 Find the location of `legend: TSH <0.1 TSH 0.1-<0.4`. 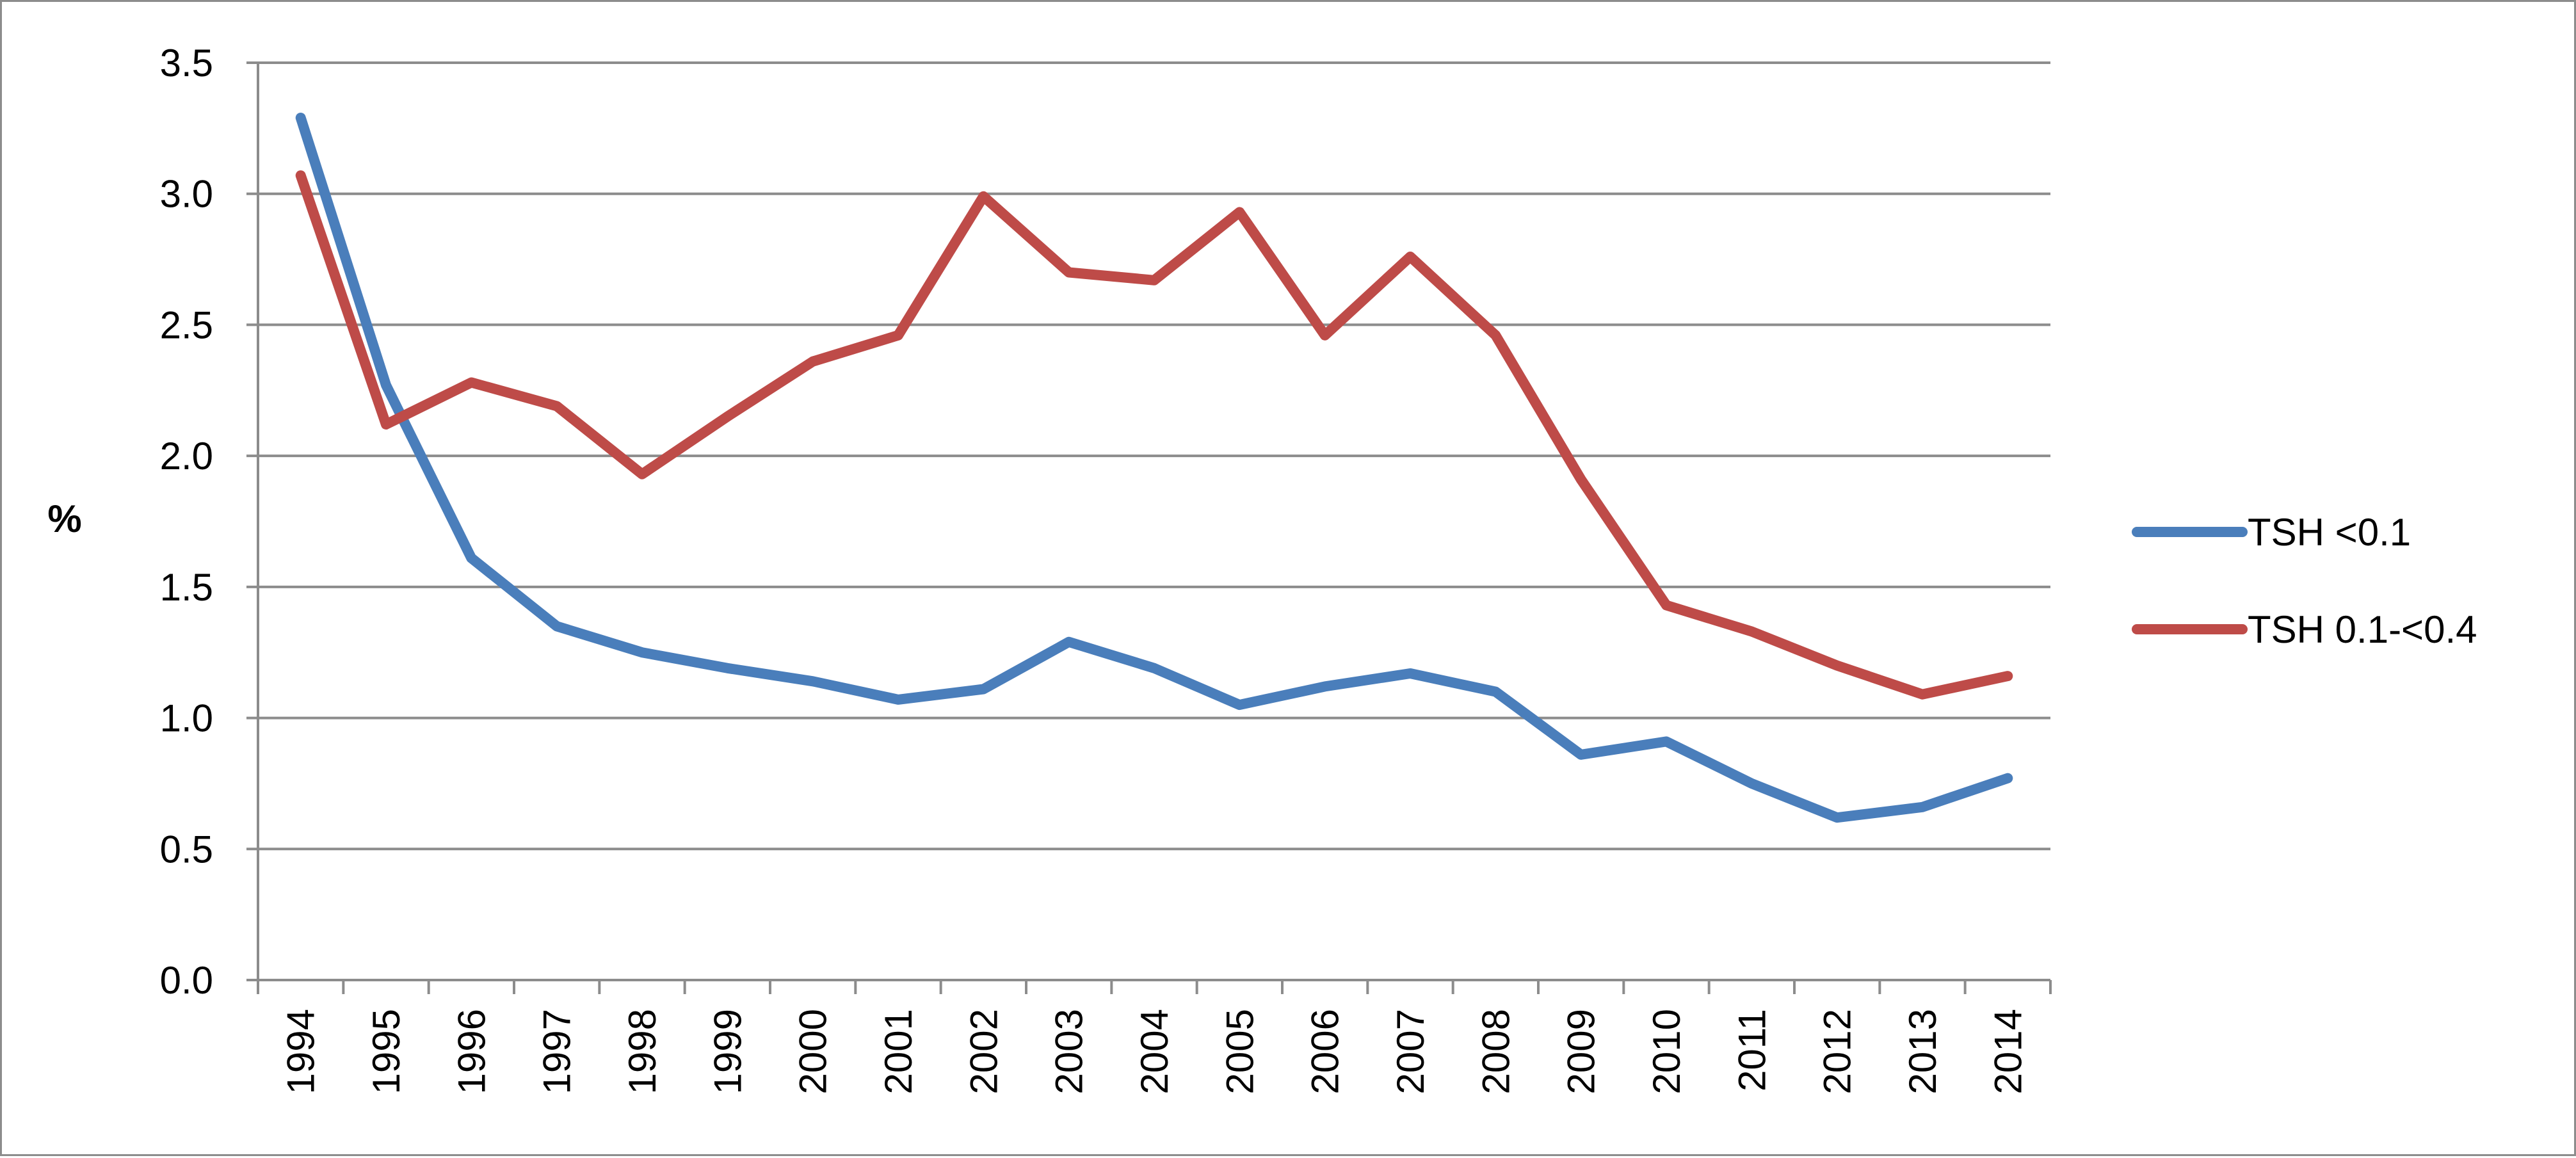

legend: TSH <0.1 TSH 0.1-<0.4 is located at coordinates (2304, 581).